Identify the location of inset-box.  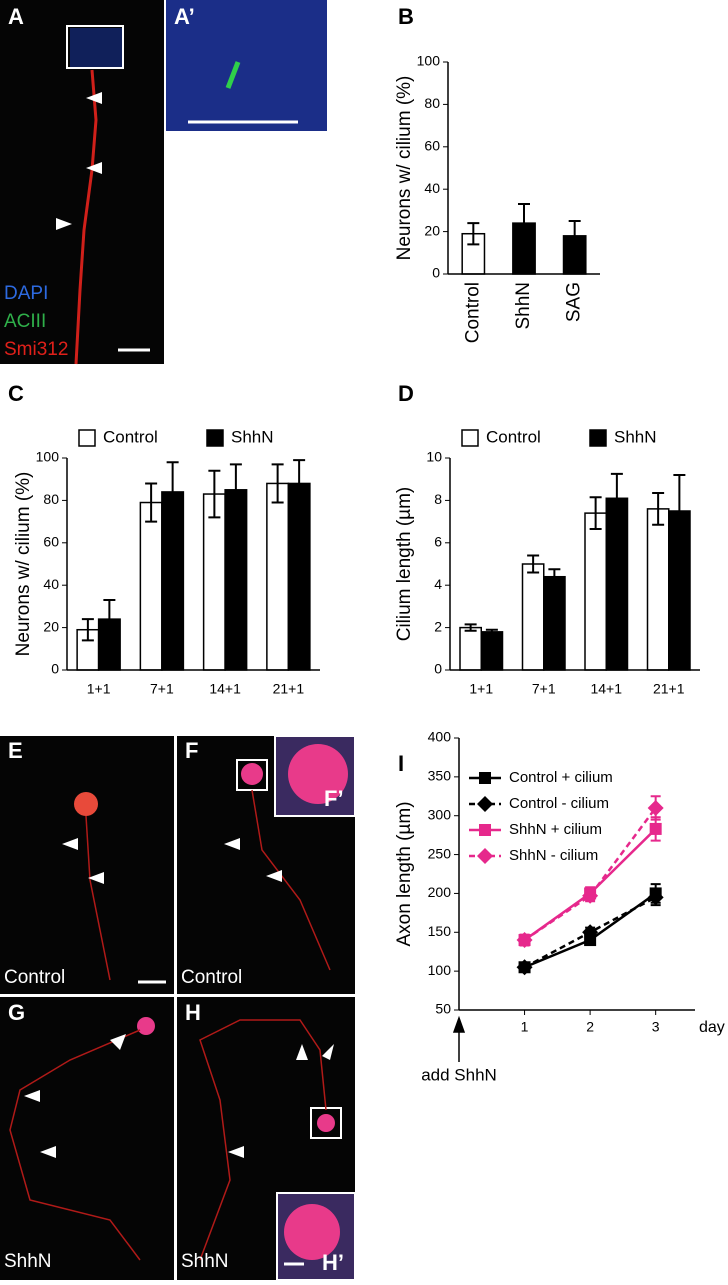
(95, 47).